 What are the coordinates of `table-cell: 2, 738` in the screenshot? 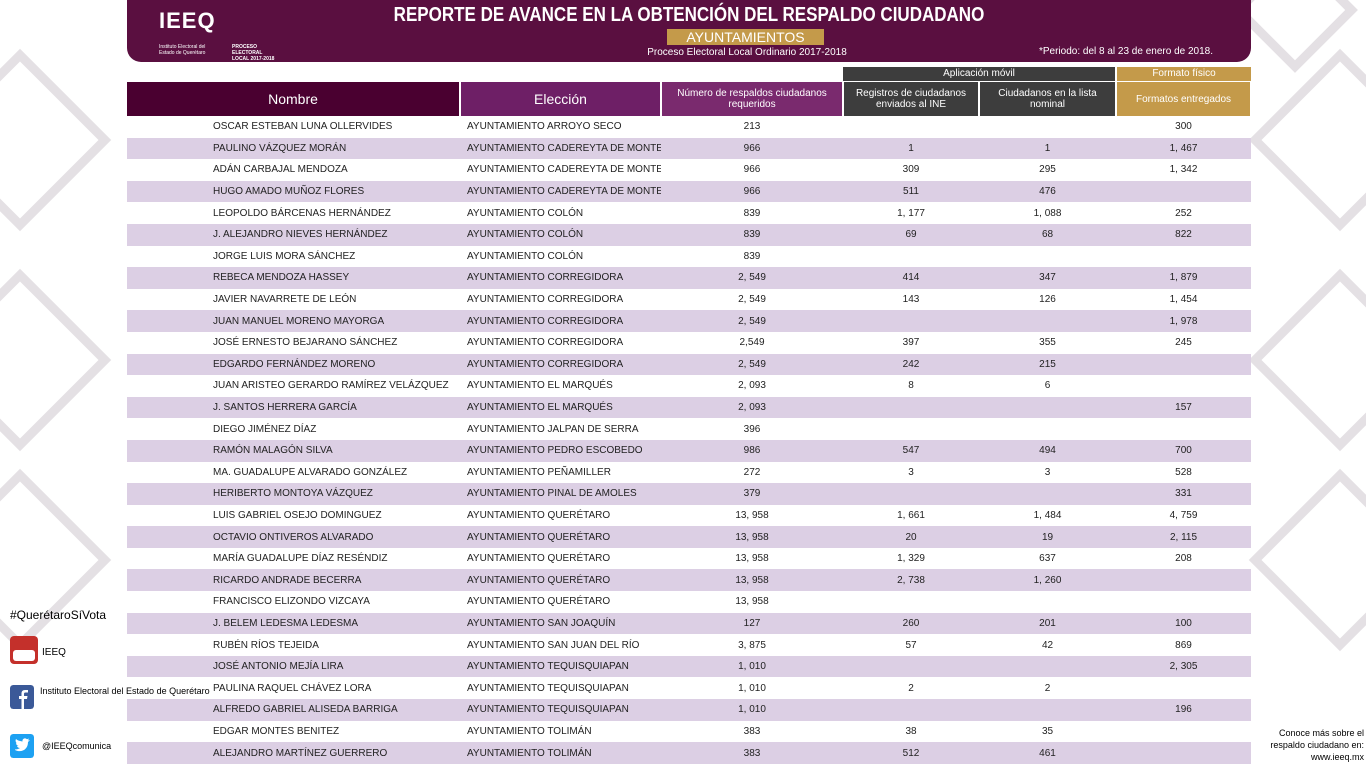 It's located at (911, 580).